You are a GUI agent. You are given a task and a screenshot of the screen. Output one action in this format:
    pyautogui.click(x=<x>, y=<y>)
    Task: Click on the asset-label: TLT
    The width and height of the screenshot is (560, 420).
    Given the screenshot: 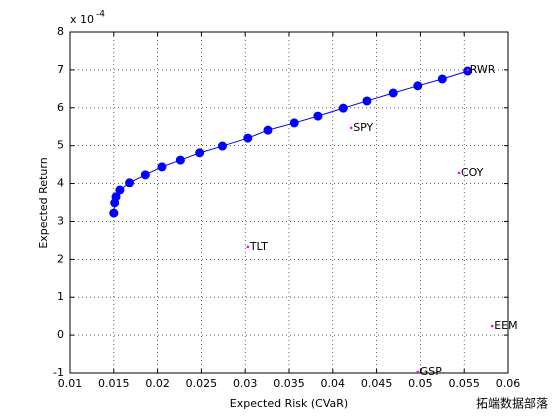 What is the action you would take?
    pyautogui.click(x=258, y=246)
    